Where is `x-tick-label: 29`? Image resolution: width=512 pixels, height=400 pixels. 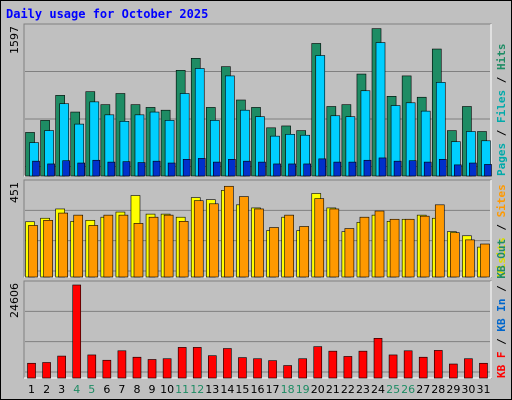 x-tick-label: 29 is located at coordinates (453, 389).